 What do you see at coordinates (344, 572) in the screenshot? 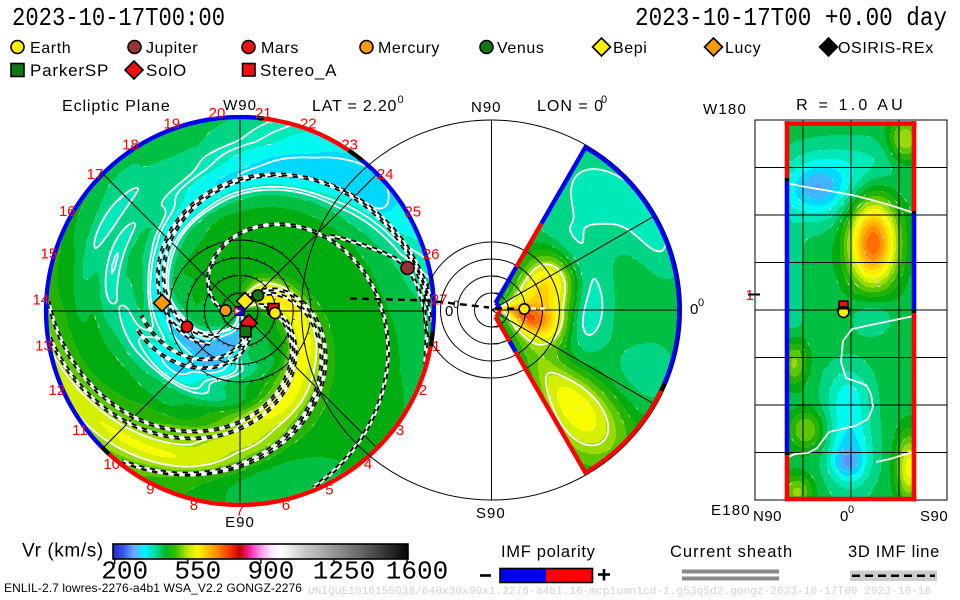
I see `svg-text: 1250` at bounding box center [344, 572].